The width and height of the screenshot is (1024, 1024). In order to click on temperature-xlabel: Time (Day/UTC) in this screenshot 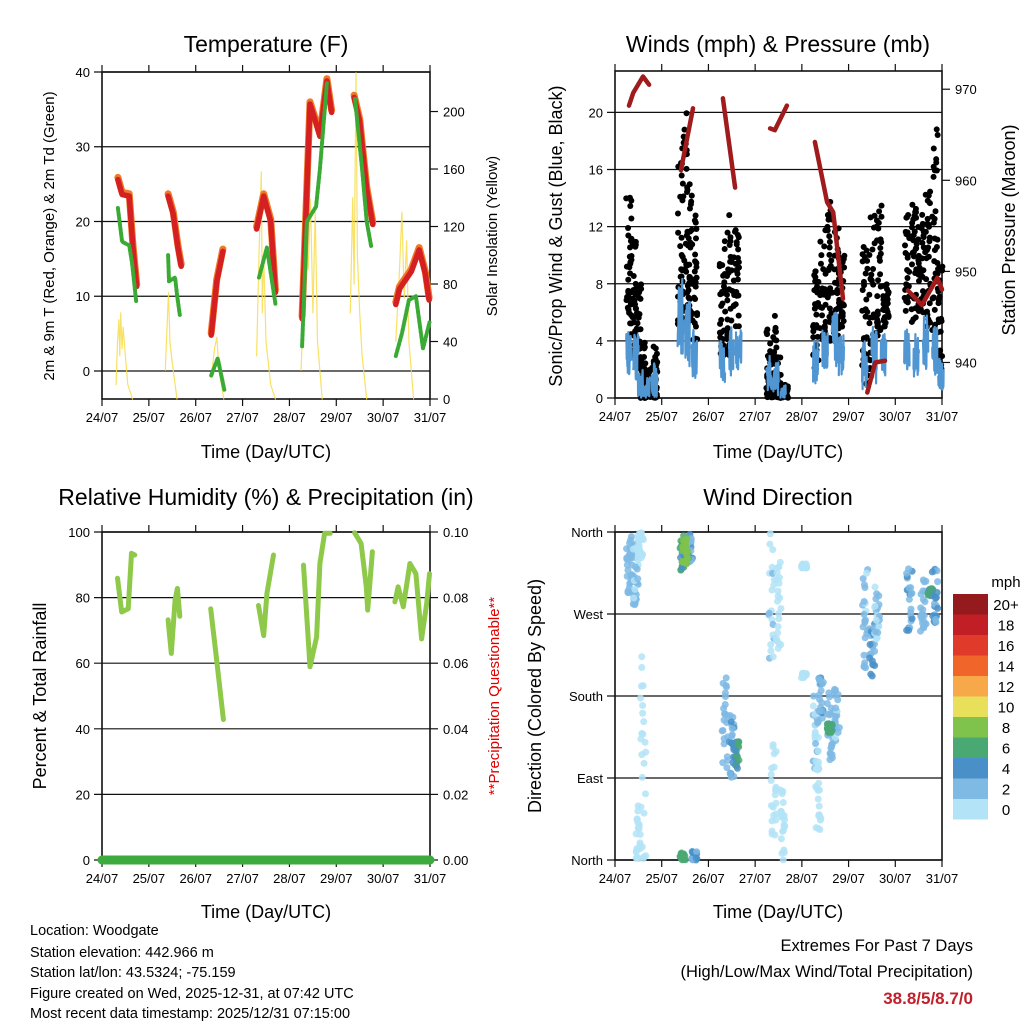, I will do `click(266, 452)`.